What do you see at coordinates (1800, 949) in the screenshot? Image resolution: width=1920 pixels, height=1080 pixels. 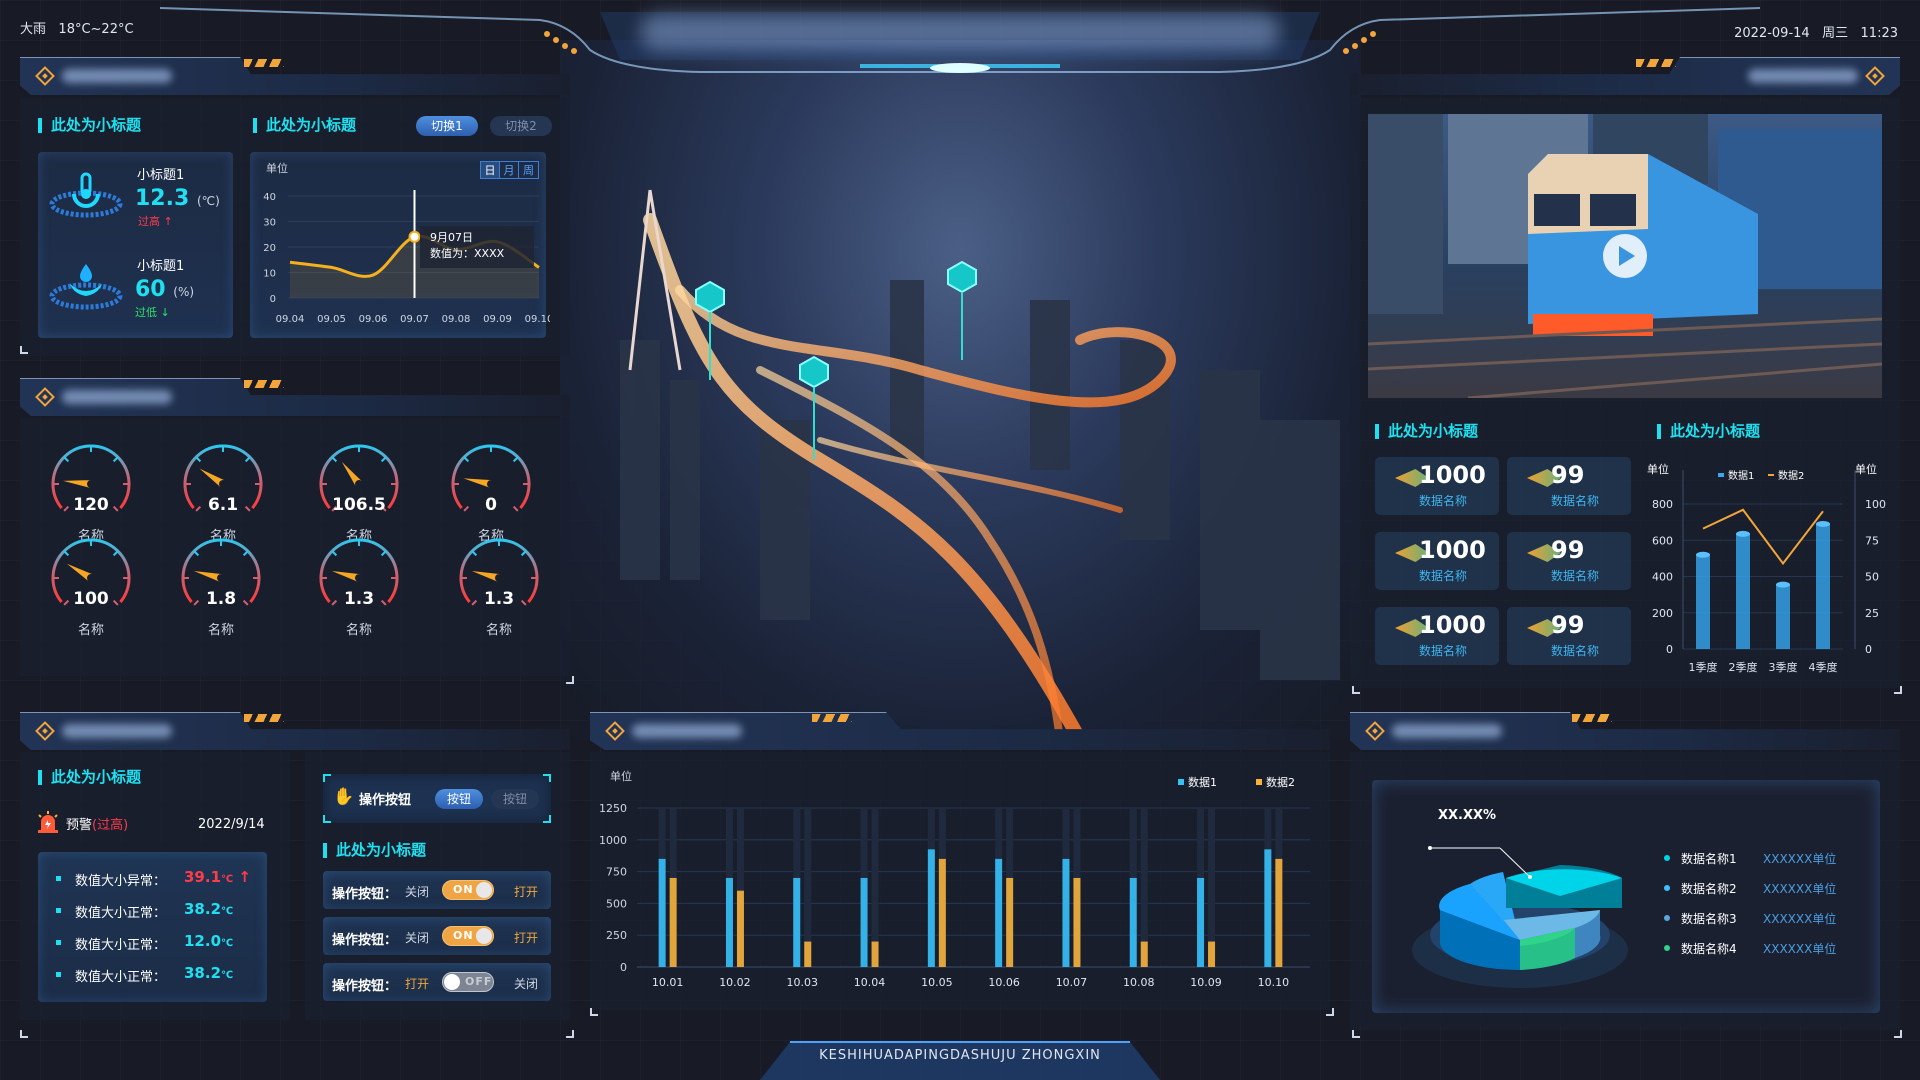 I see `legend-value: XXXXXX单位` at bounding box center [1800, 949].